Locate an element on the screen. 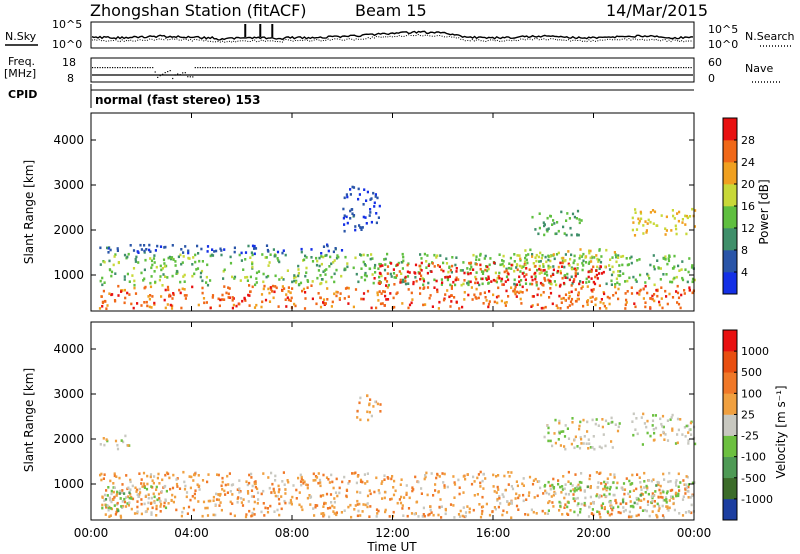  nsky-label: N.Sky is located at coordinates (21, 36).